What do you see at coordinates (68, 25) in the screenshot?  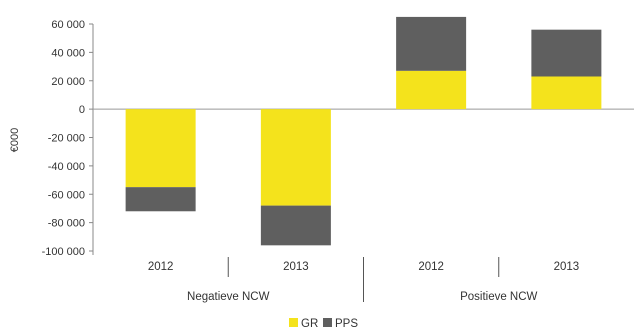 I see `y-tick-label: 60 000` at bounding box center [68, 25].